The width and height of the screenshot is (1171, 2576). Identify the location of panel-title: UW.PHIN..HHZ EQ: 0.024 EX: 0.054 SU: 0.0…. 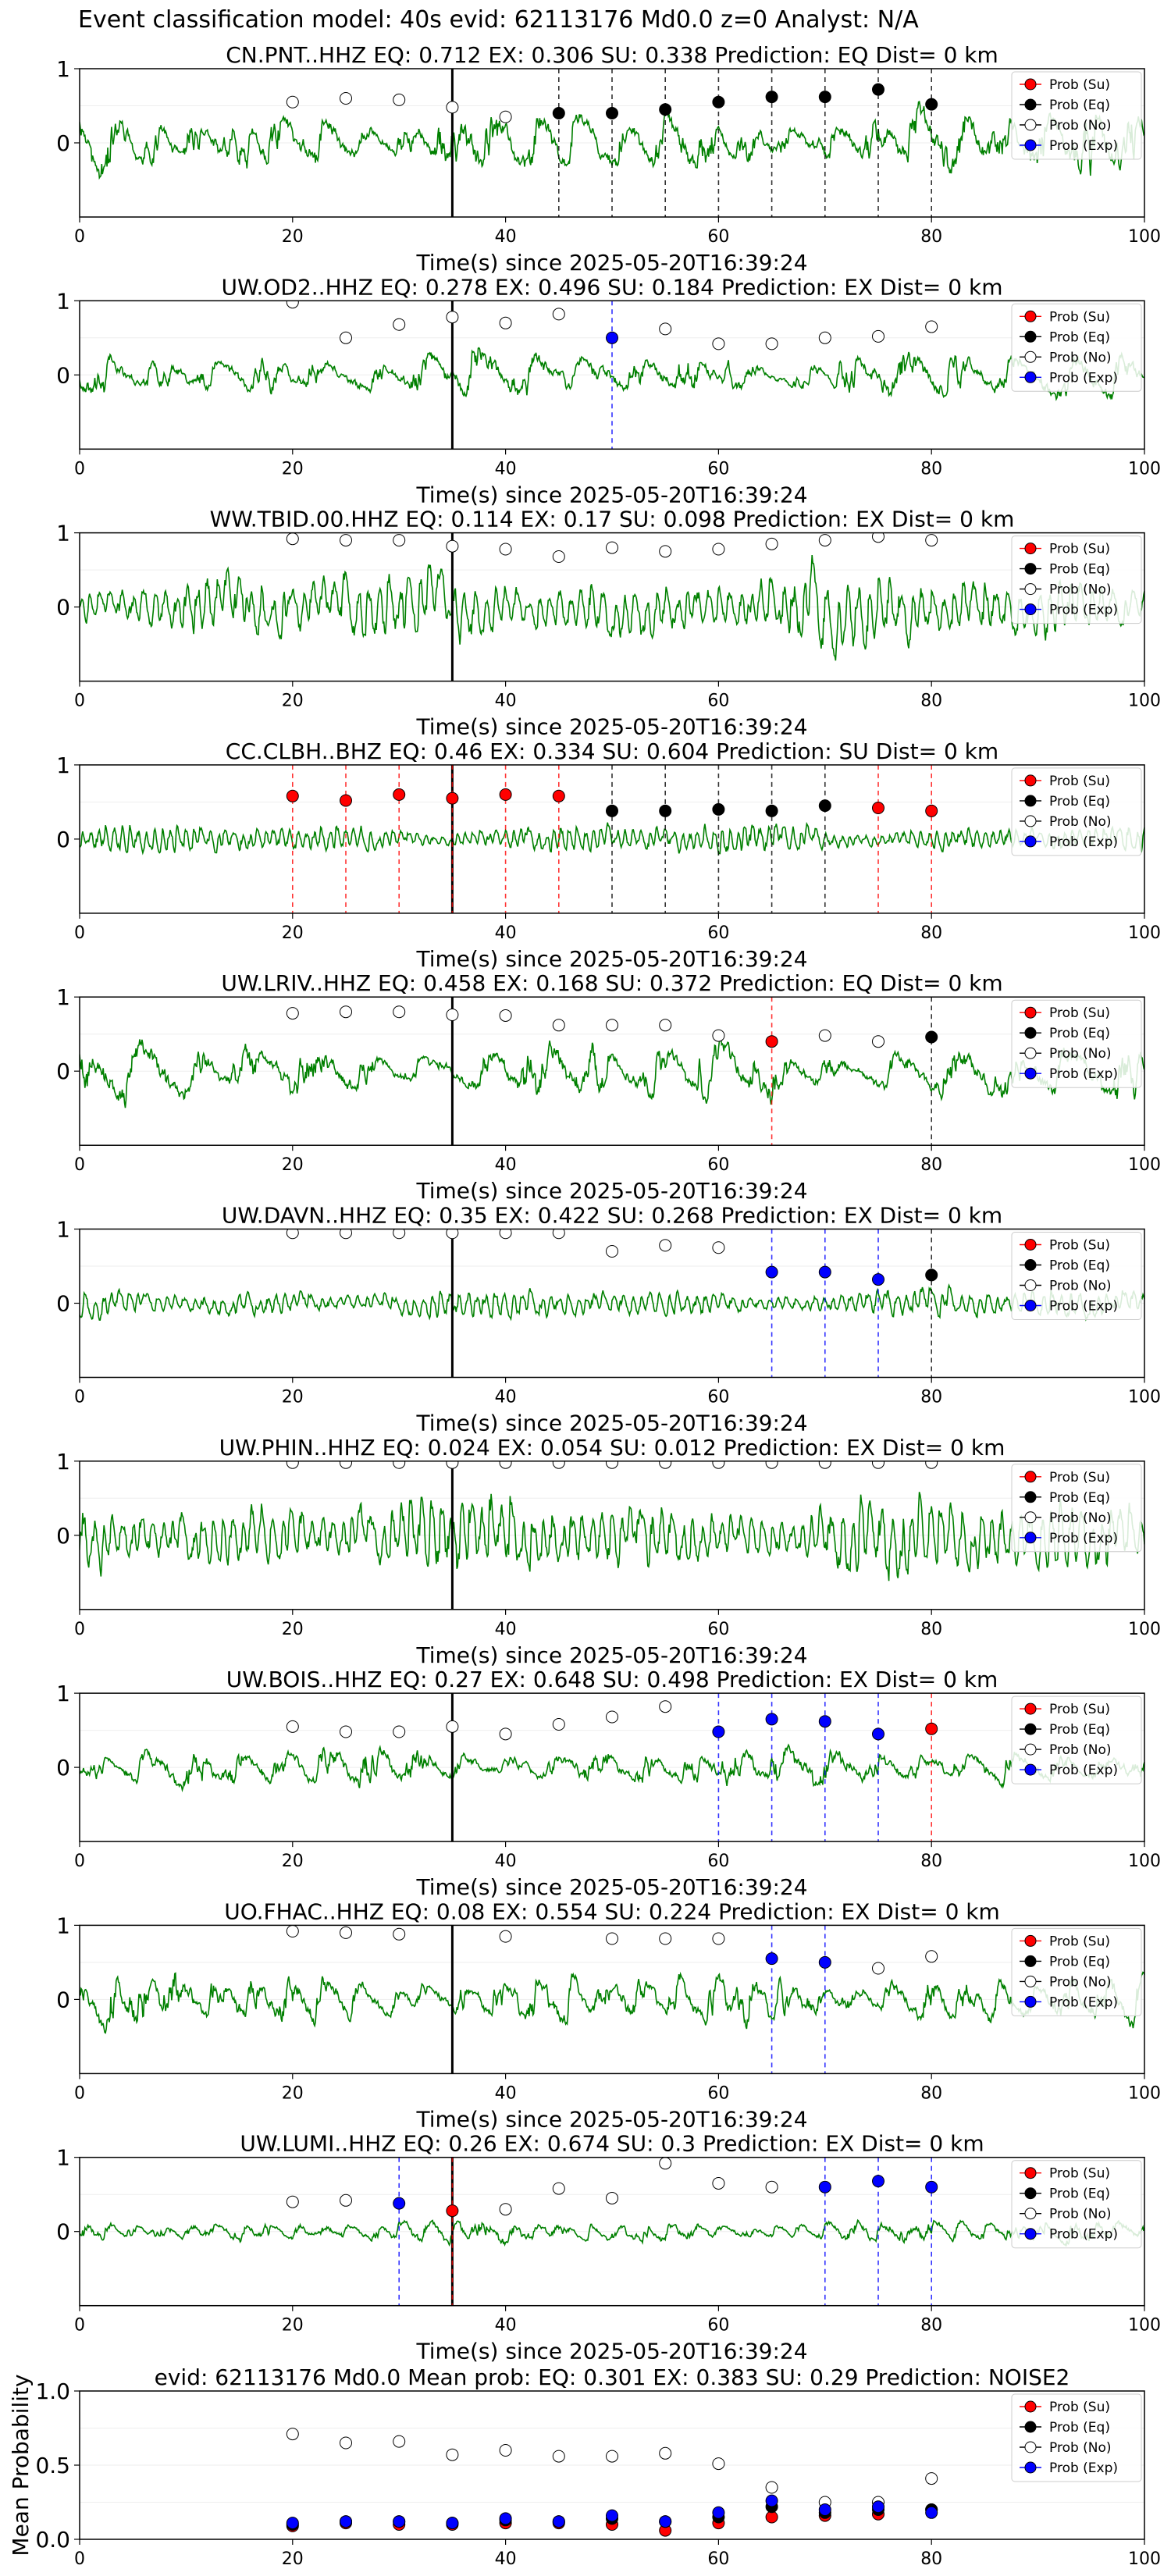
(612, 1448).